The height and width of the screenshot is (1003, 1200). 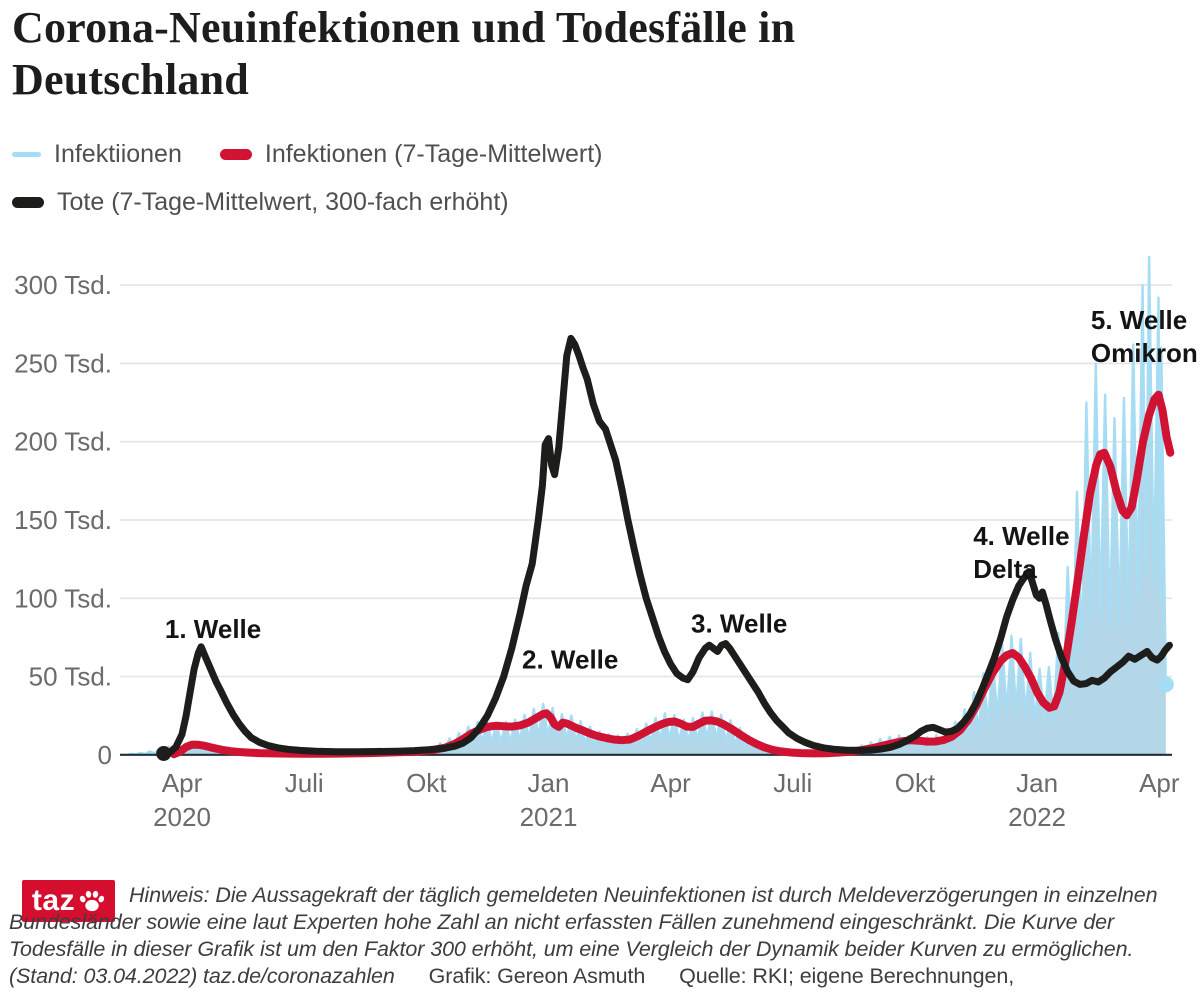 I want to click on y-tick-label: 150 Tsd., so click(x=63, y=520).